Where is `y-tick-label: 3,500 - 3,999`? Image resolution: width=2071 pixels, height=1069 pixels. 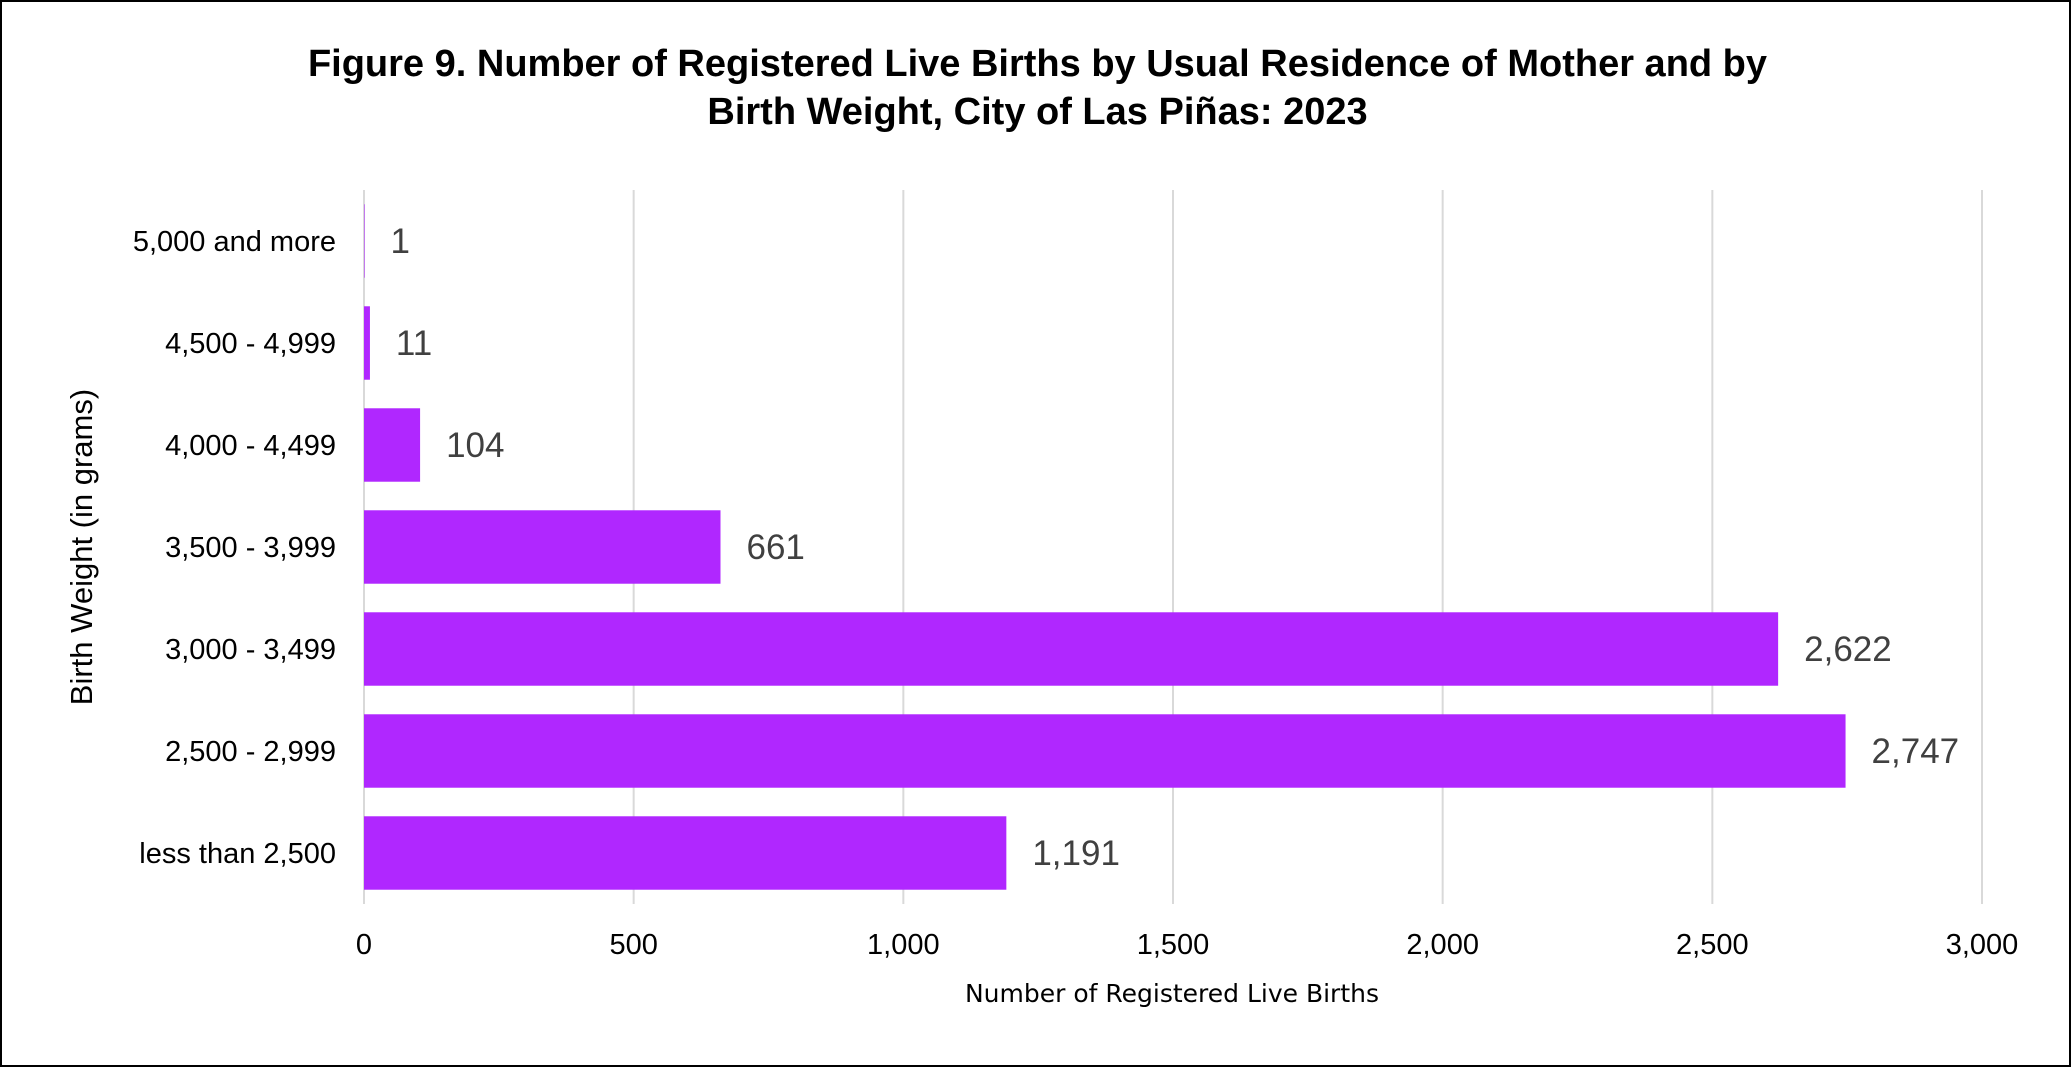 y-tick-label: 3,500 - 3,999 is located at coordinates (250, 548).